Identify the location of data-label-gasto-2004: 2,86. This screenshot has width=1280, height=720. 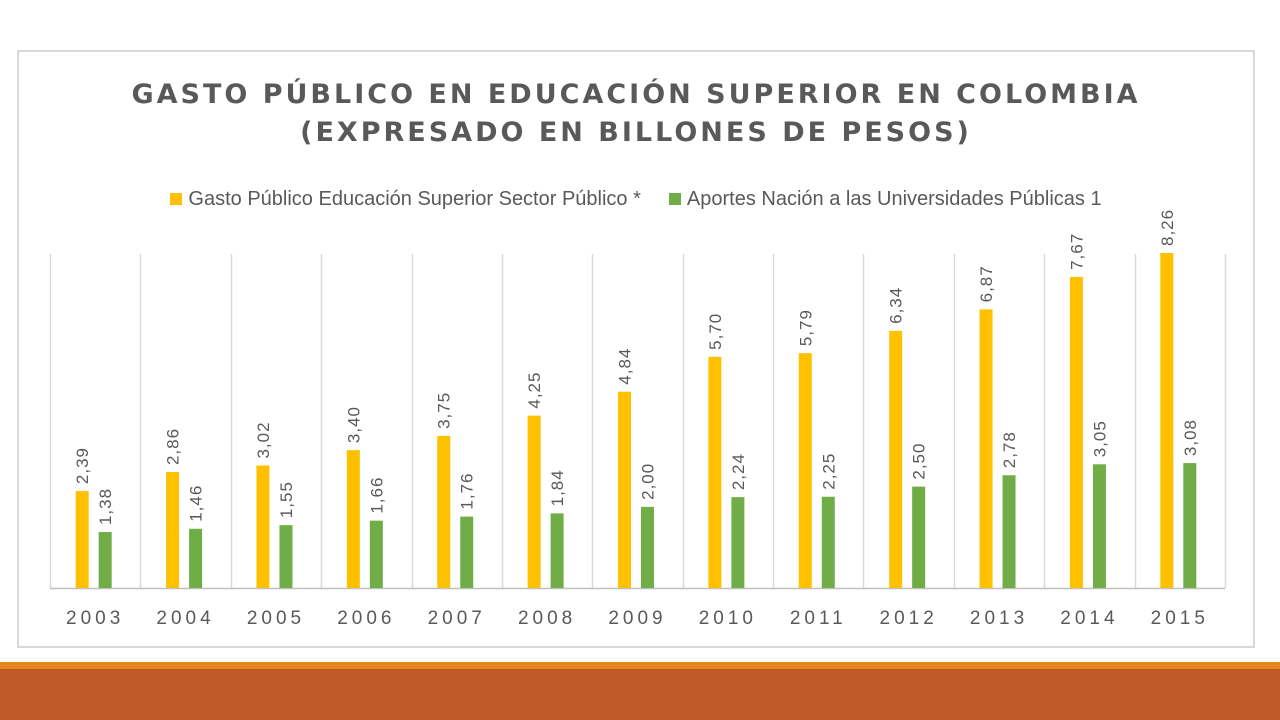
(173, 446).